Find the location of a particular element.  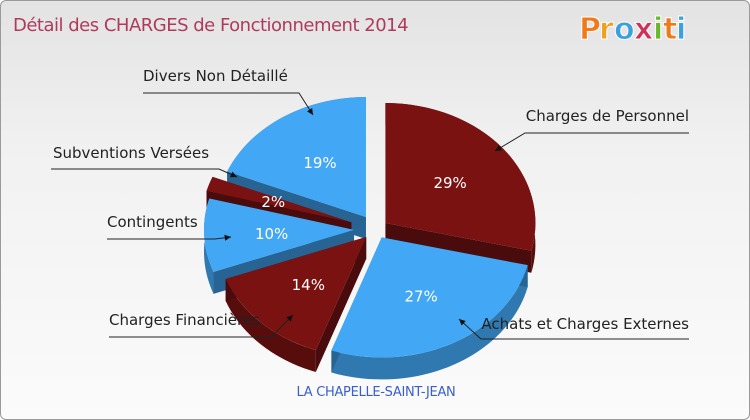

proxiti-logo: P r o x i t i is located at coordinates (633, 30).